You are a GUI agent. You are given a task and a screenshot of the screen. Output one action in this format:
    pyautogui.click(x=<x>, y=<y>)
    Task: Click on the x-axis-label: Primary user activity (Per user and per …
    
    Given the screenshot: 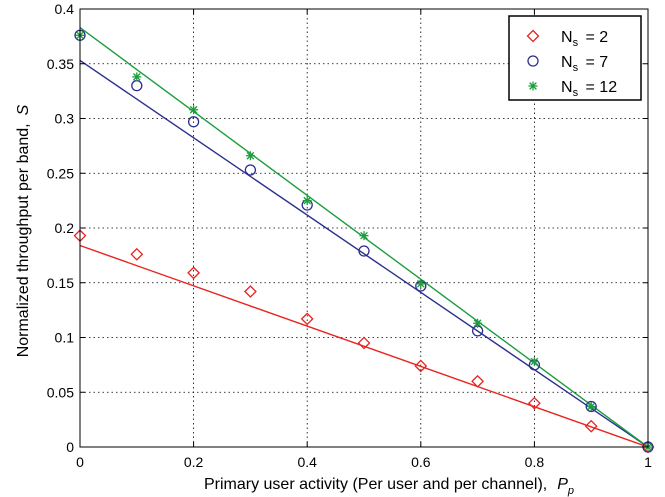 What is the action you would take?
    pyautogui.click(x=389, y=486)
    